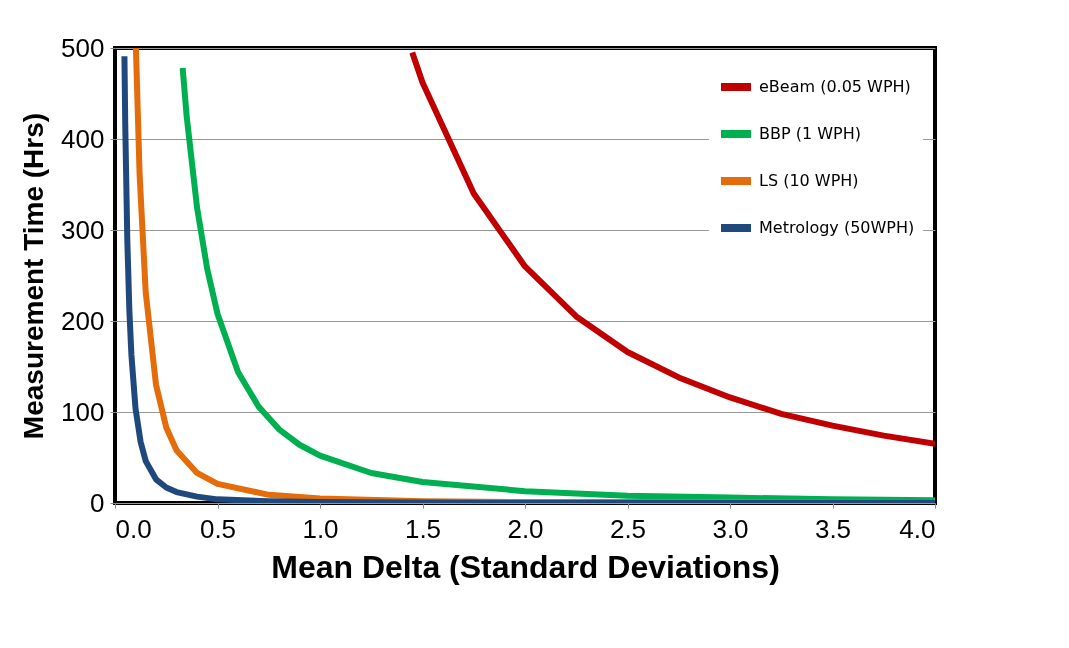  What do you see at coordinates (83, 229) in the screenshot?
I see `y-tick-label: 300` at bounding box center [83, 229].